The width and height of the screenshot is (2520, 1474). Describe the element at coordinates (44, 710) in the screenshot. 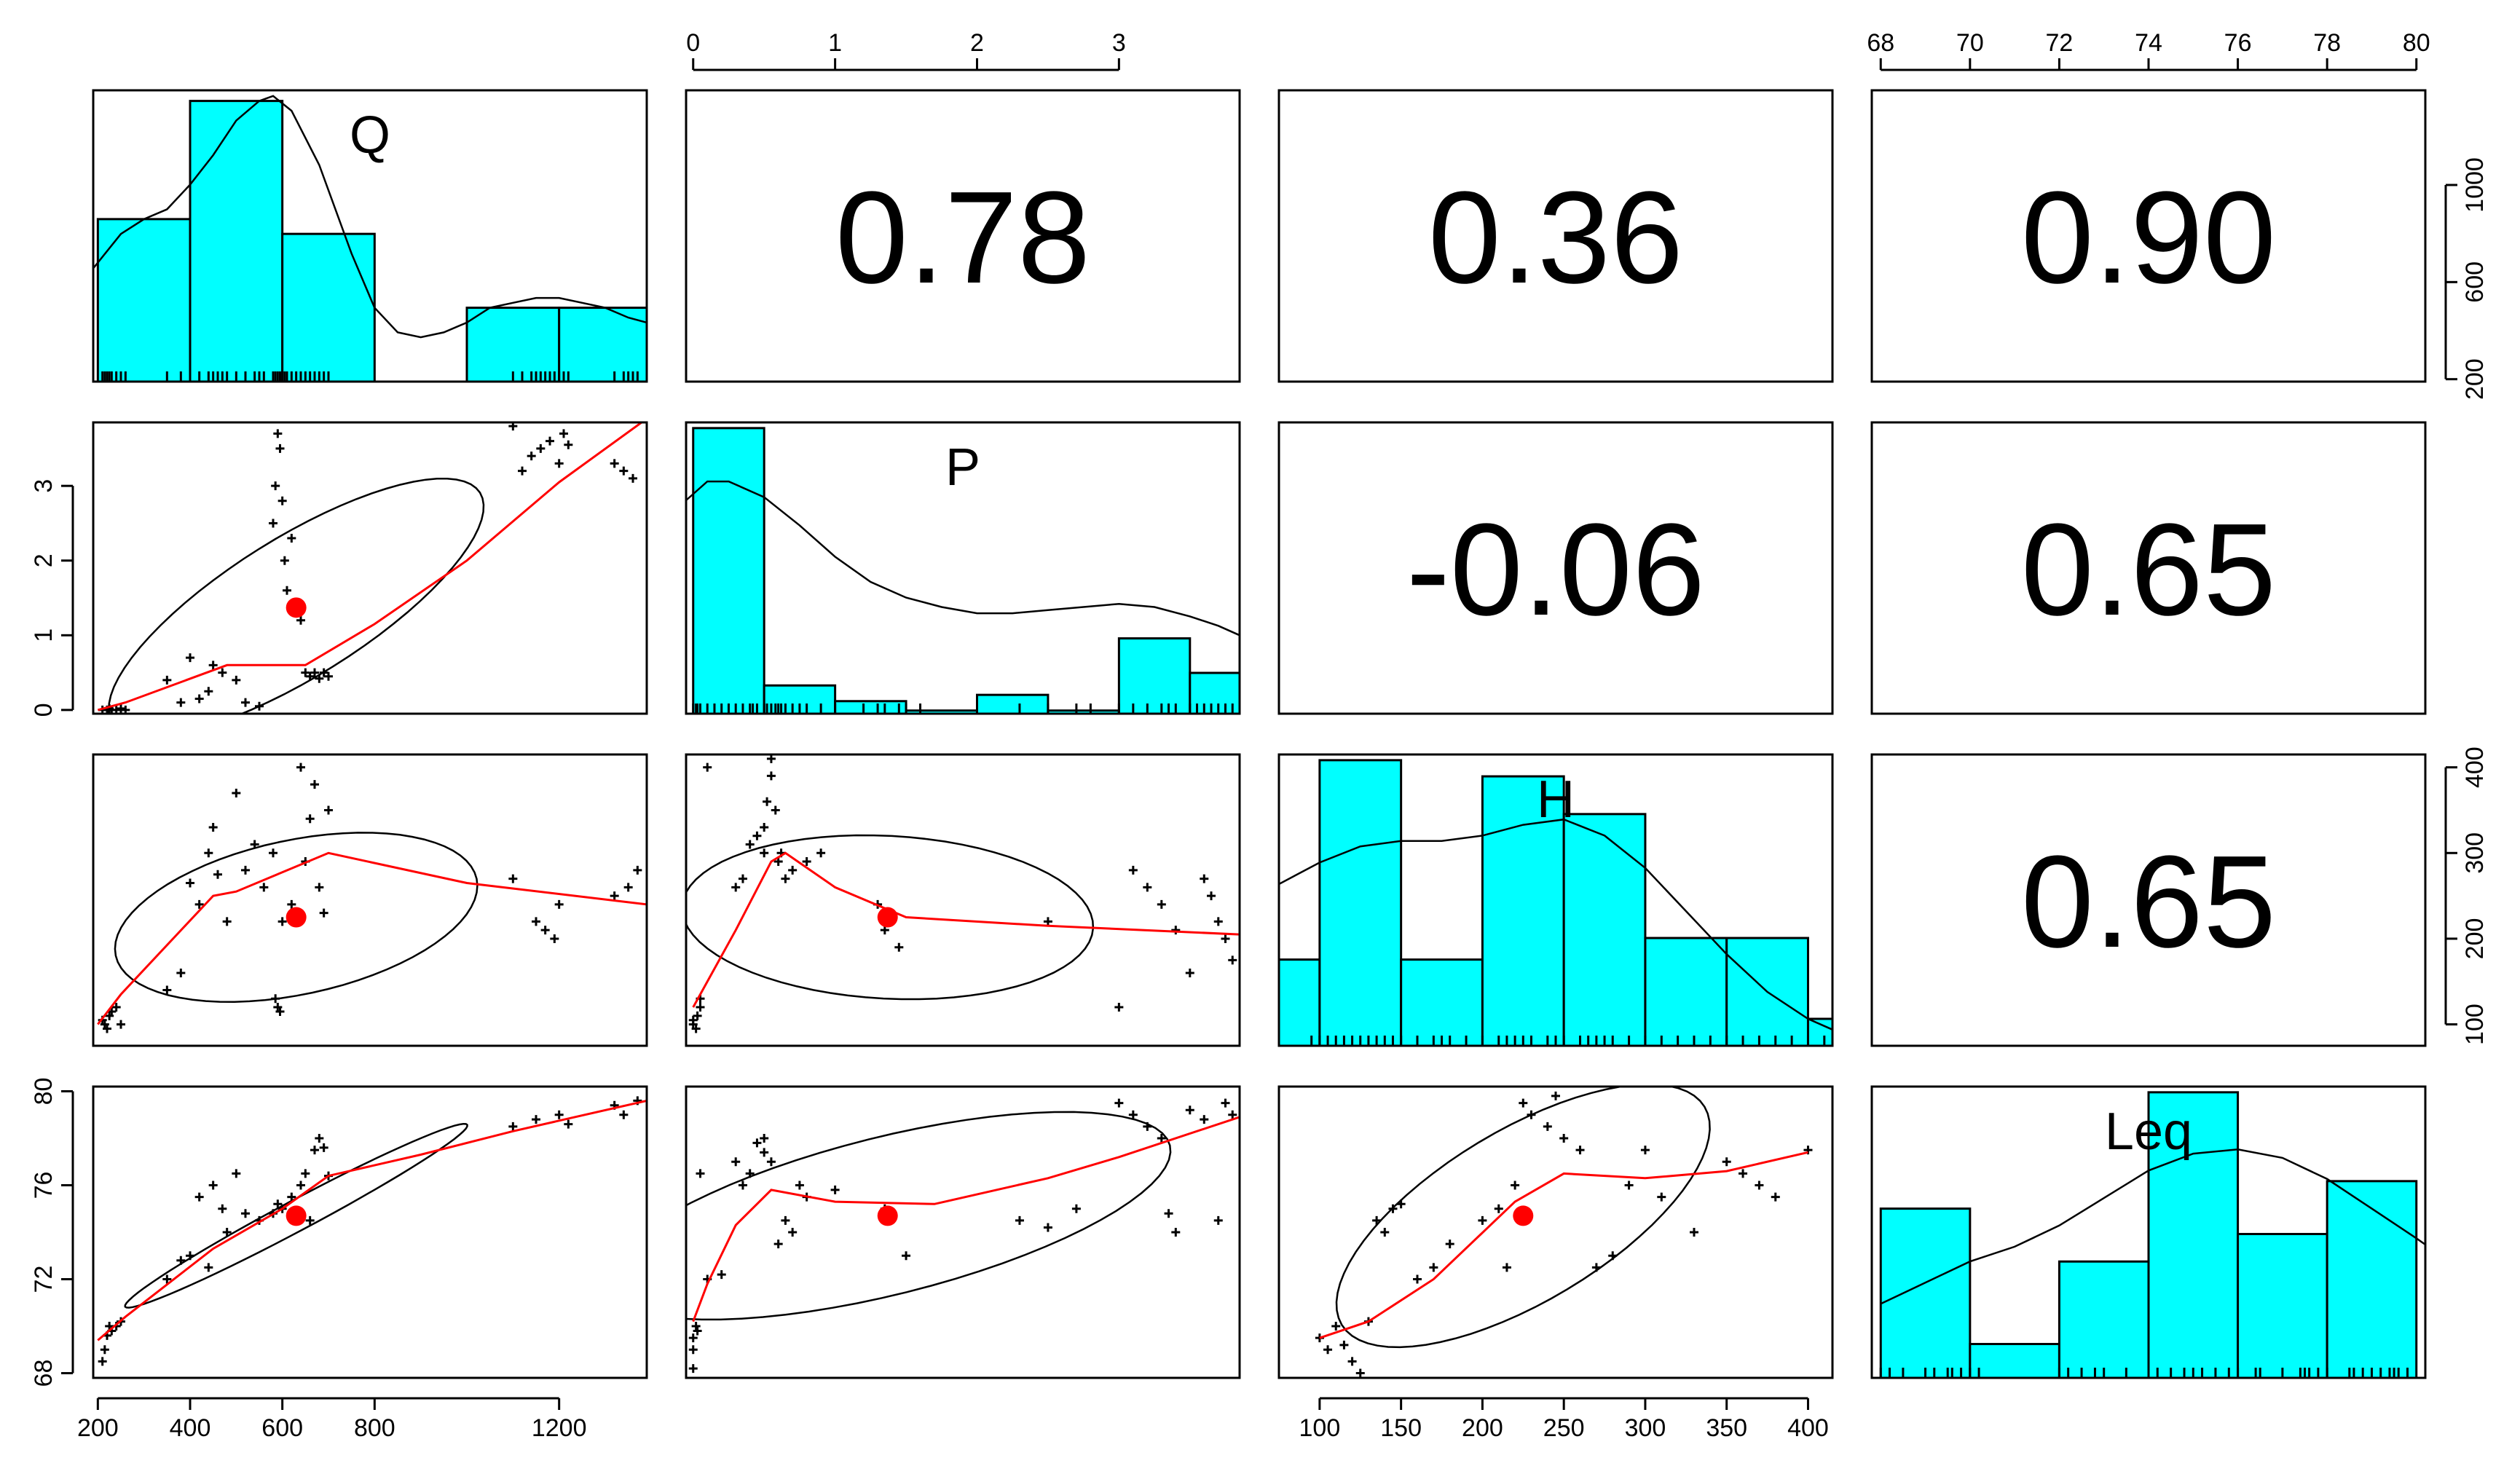

I see `tick-label-P_left-0: 0` at that location.